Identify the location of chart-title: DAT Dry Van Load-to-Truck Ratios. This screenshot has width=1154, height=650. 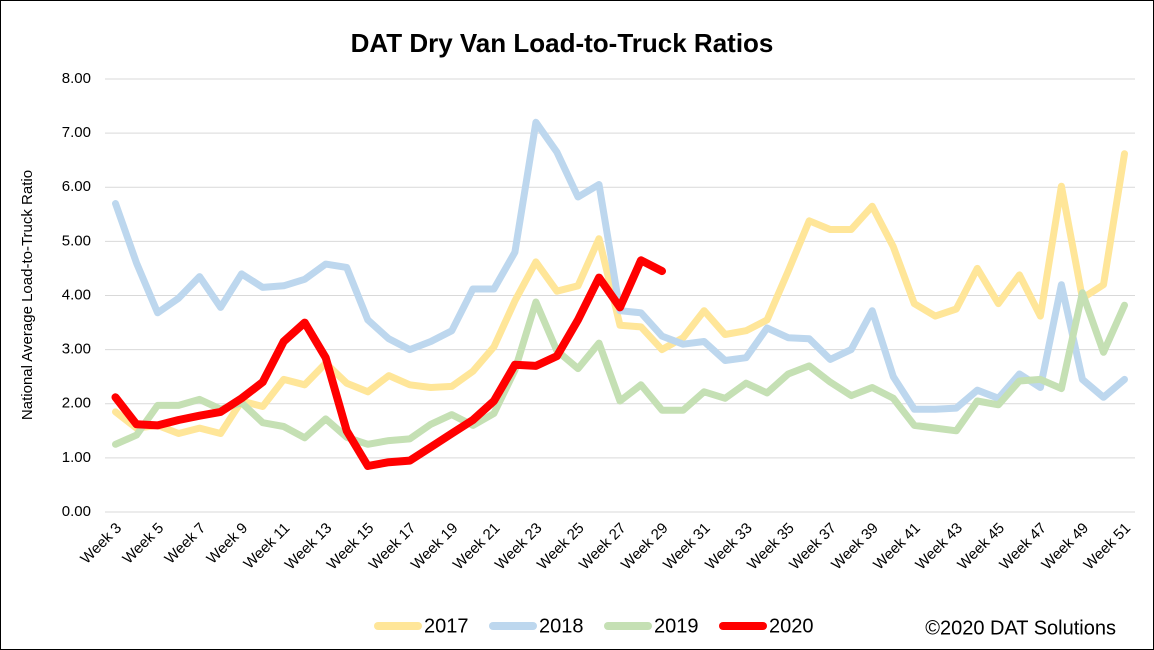
(562, 43).